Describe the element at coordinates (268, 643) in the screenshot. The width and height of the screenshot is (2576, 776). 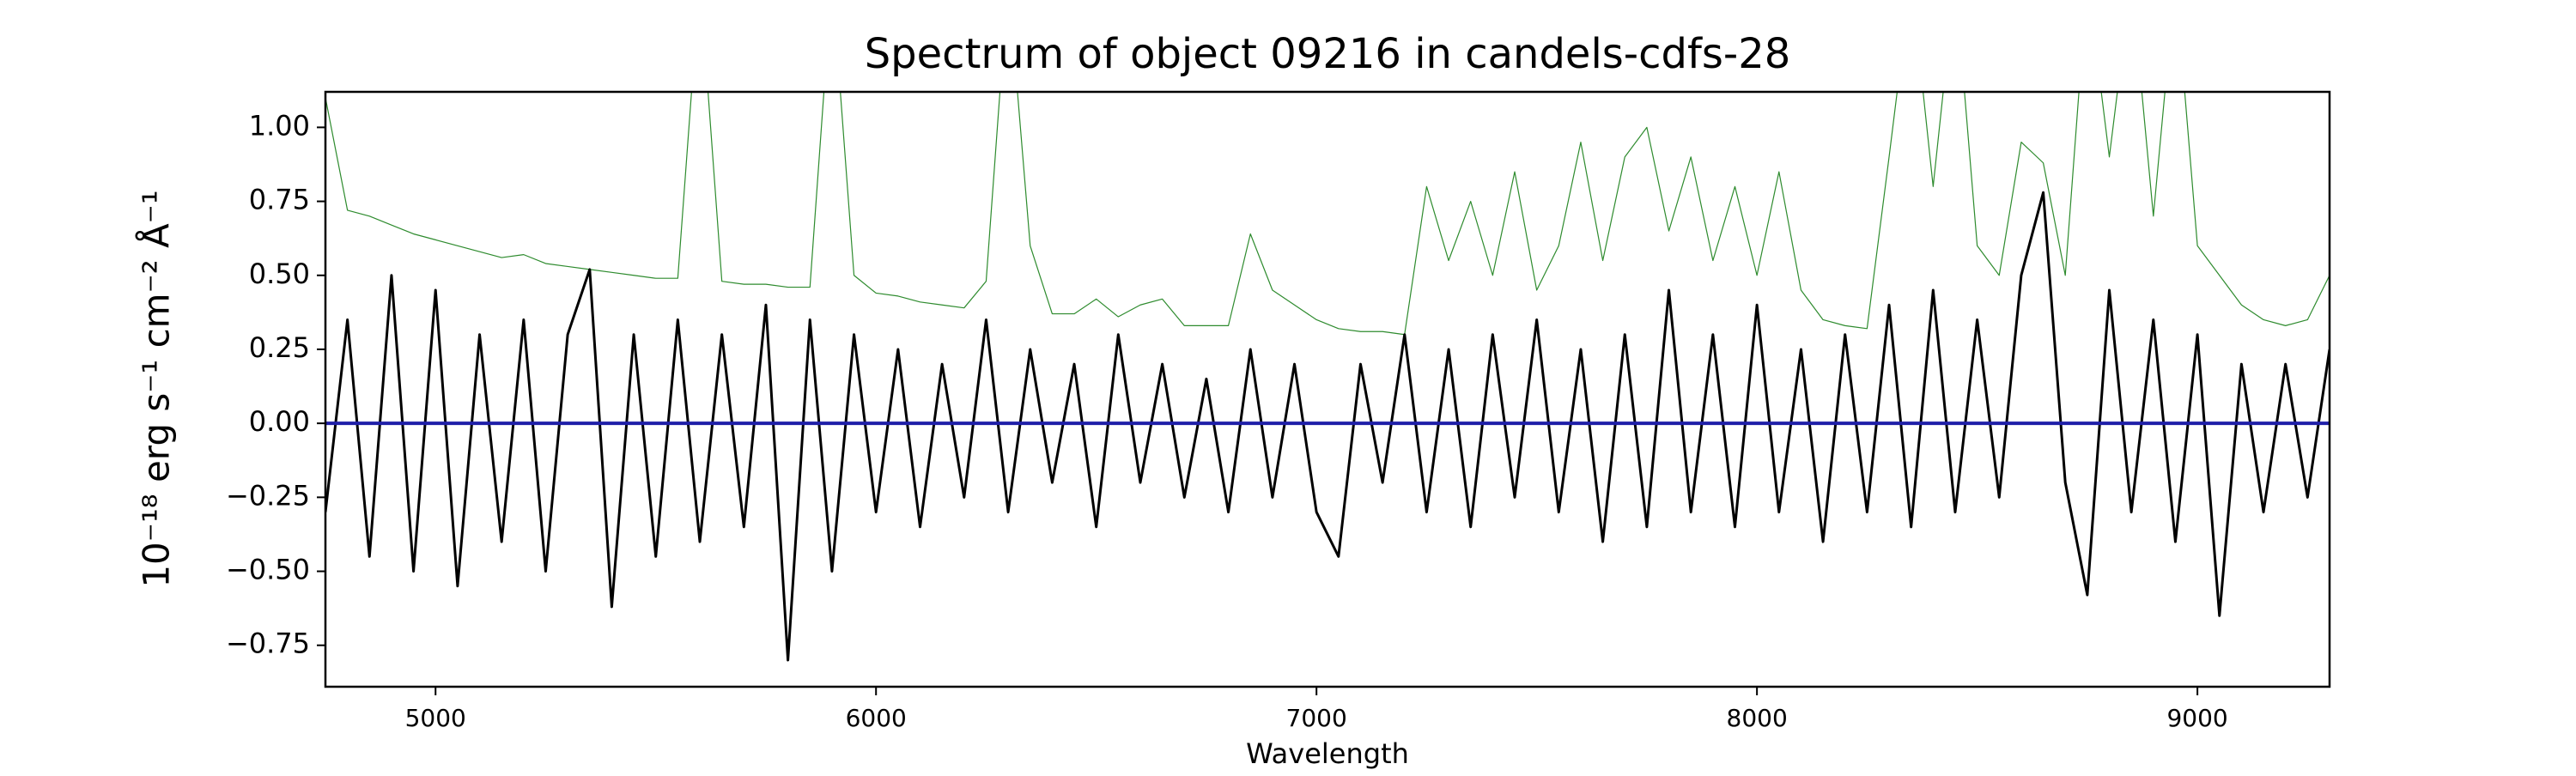
I see `y-tick-label: −0.75` at that location.